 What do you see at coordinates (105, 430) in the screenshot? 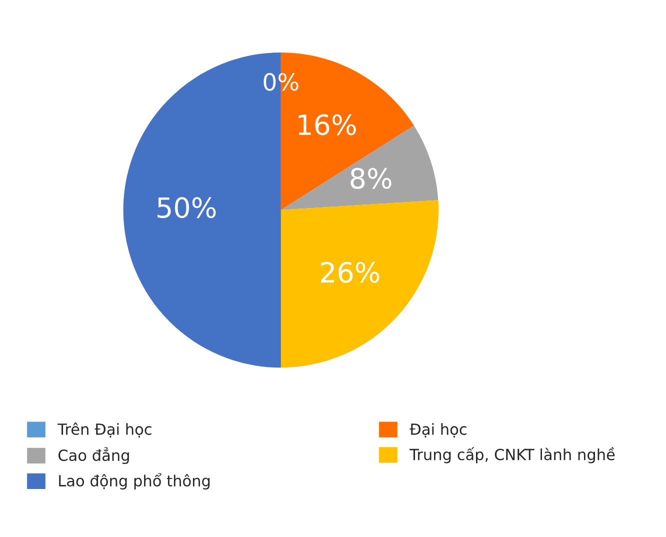
I see `legend-label: Trên Đại học` at bounding box center [105, 430].